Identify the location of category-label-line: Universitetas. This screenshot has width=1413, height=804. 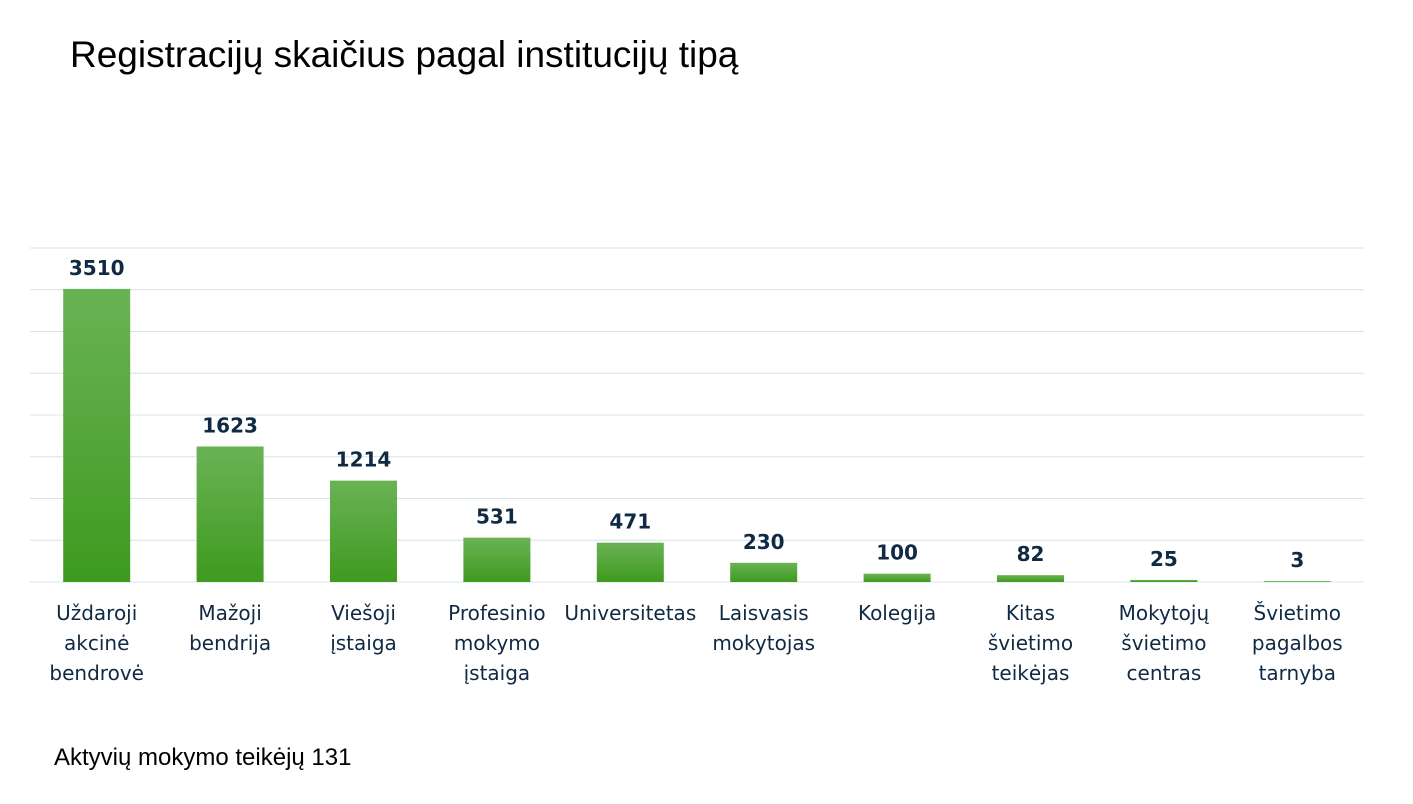
(630, 613).